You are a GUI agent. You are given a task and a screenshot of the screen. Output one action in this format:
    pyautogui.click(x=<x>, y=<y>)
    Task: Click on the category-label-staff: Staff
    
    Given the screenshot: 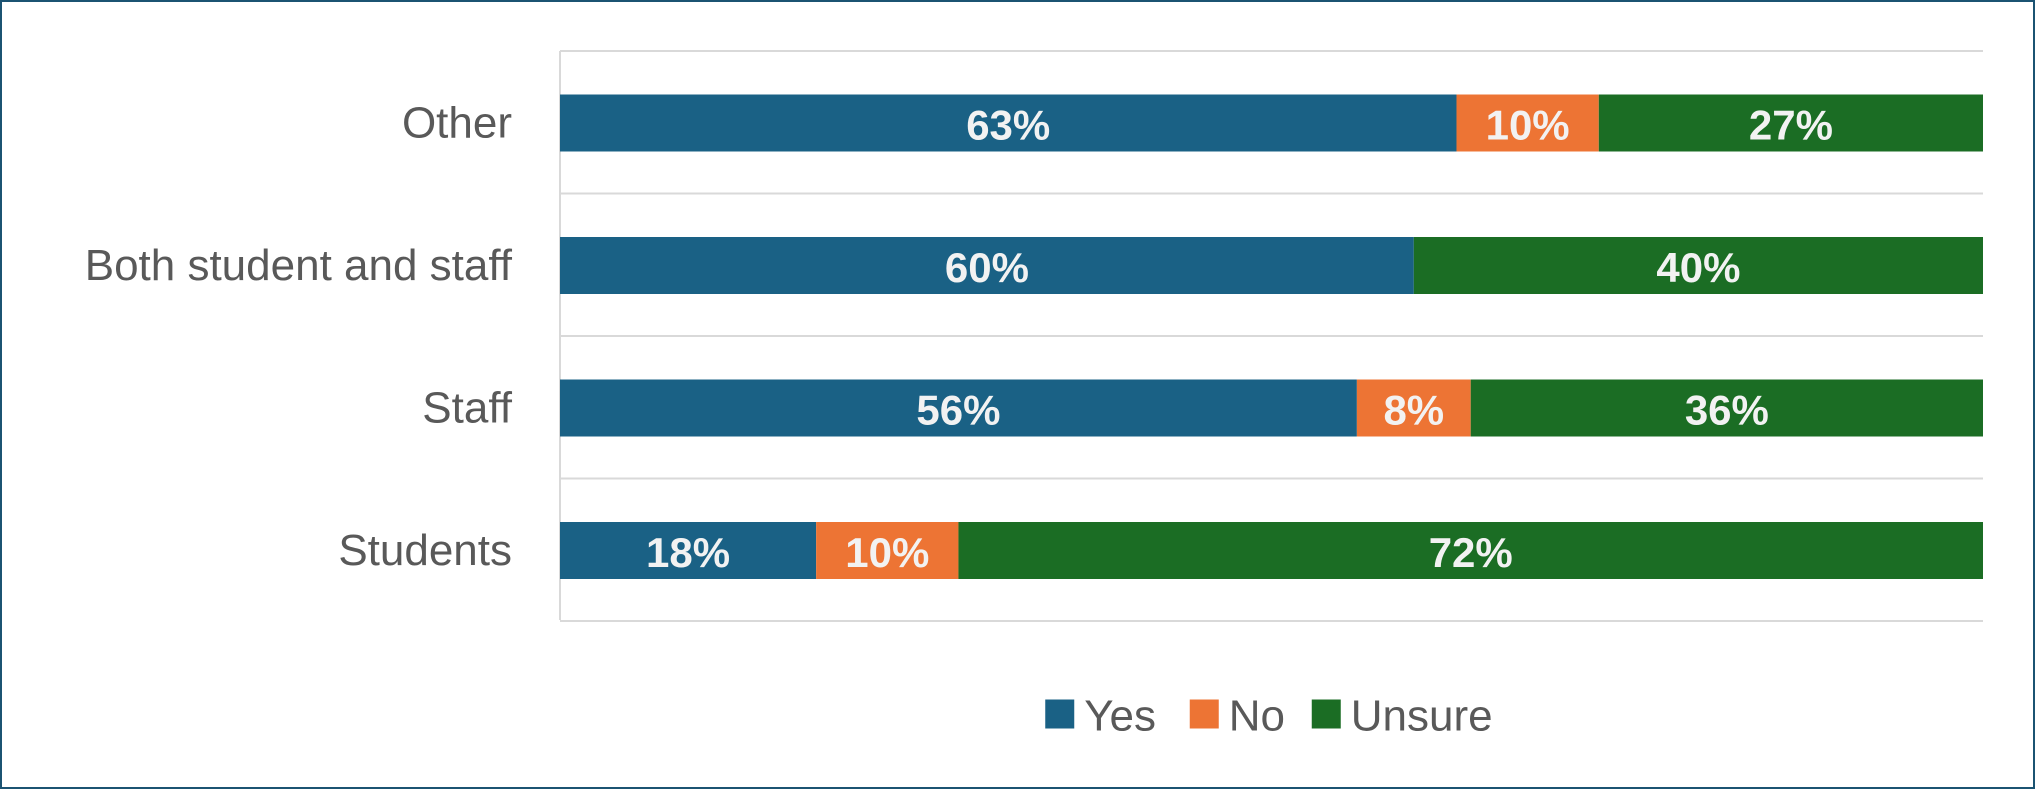 What is the action you would take?
    pyautogui.click(x=467, y=408)
    